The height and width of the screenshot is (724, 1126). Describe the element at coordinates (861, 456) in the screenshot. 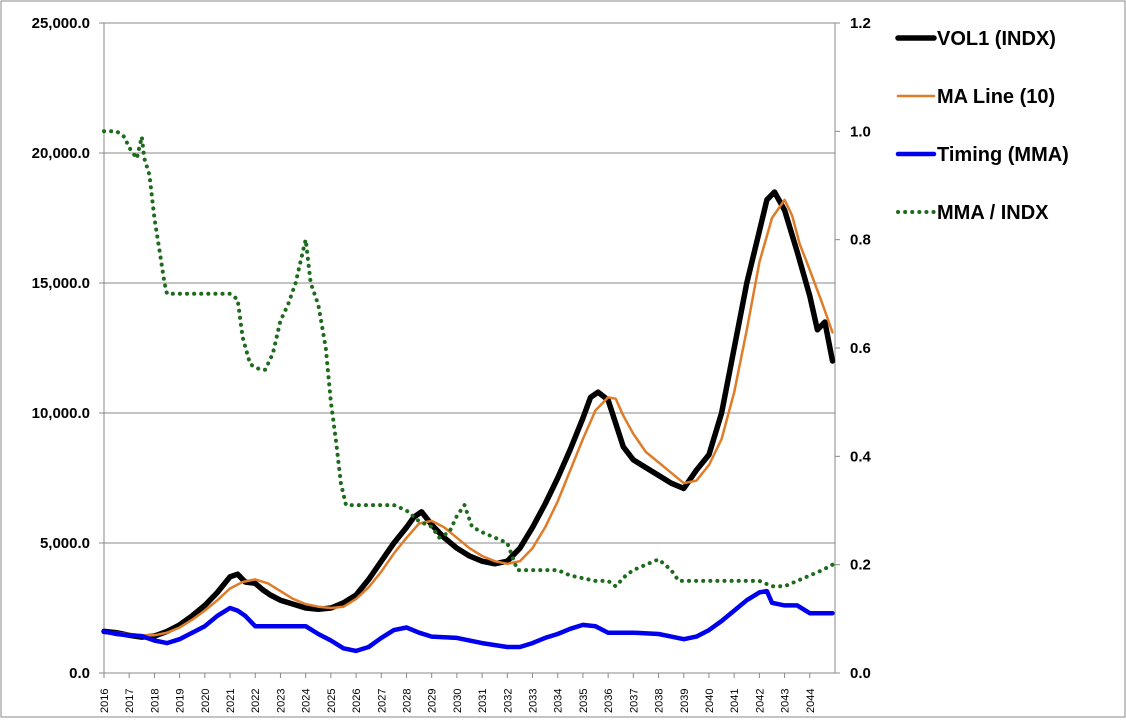

I see `y-right-tick-label: 0.4` at that location.